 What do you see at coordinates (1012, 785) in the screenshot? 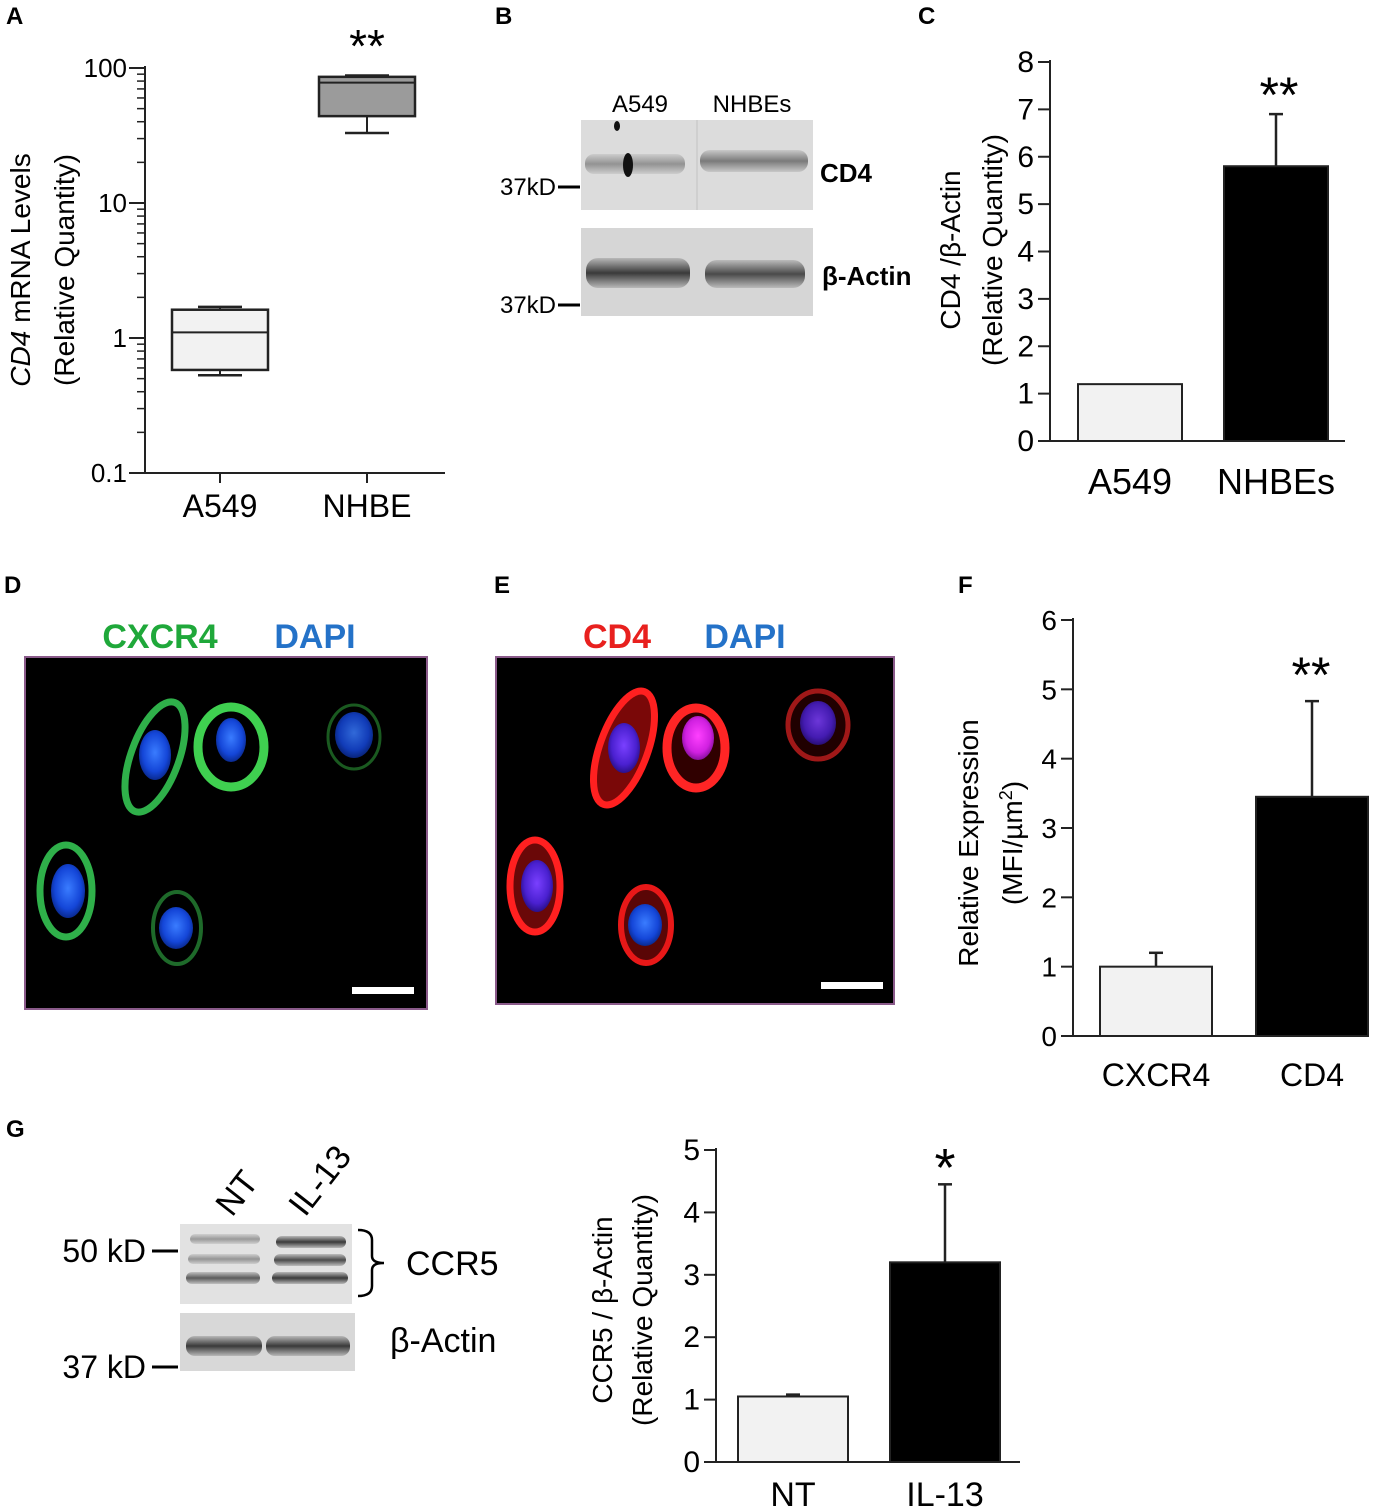
I see `panel-f-ylabel-close: )` at bounding box center [1012, 785].